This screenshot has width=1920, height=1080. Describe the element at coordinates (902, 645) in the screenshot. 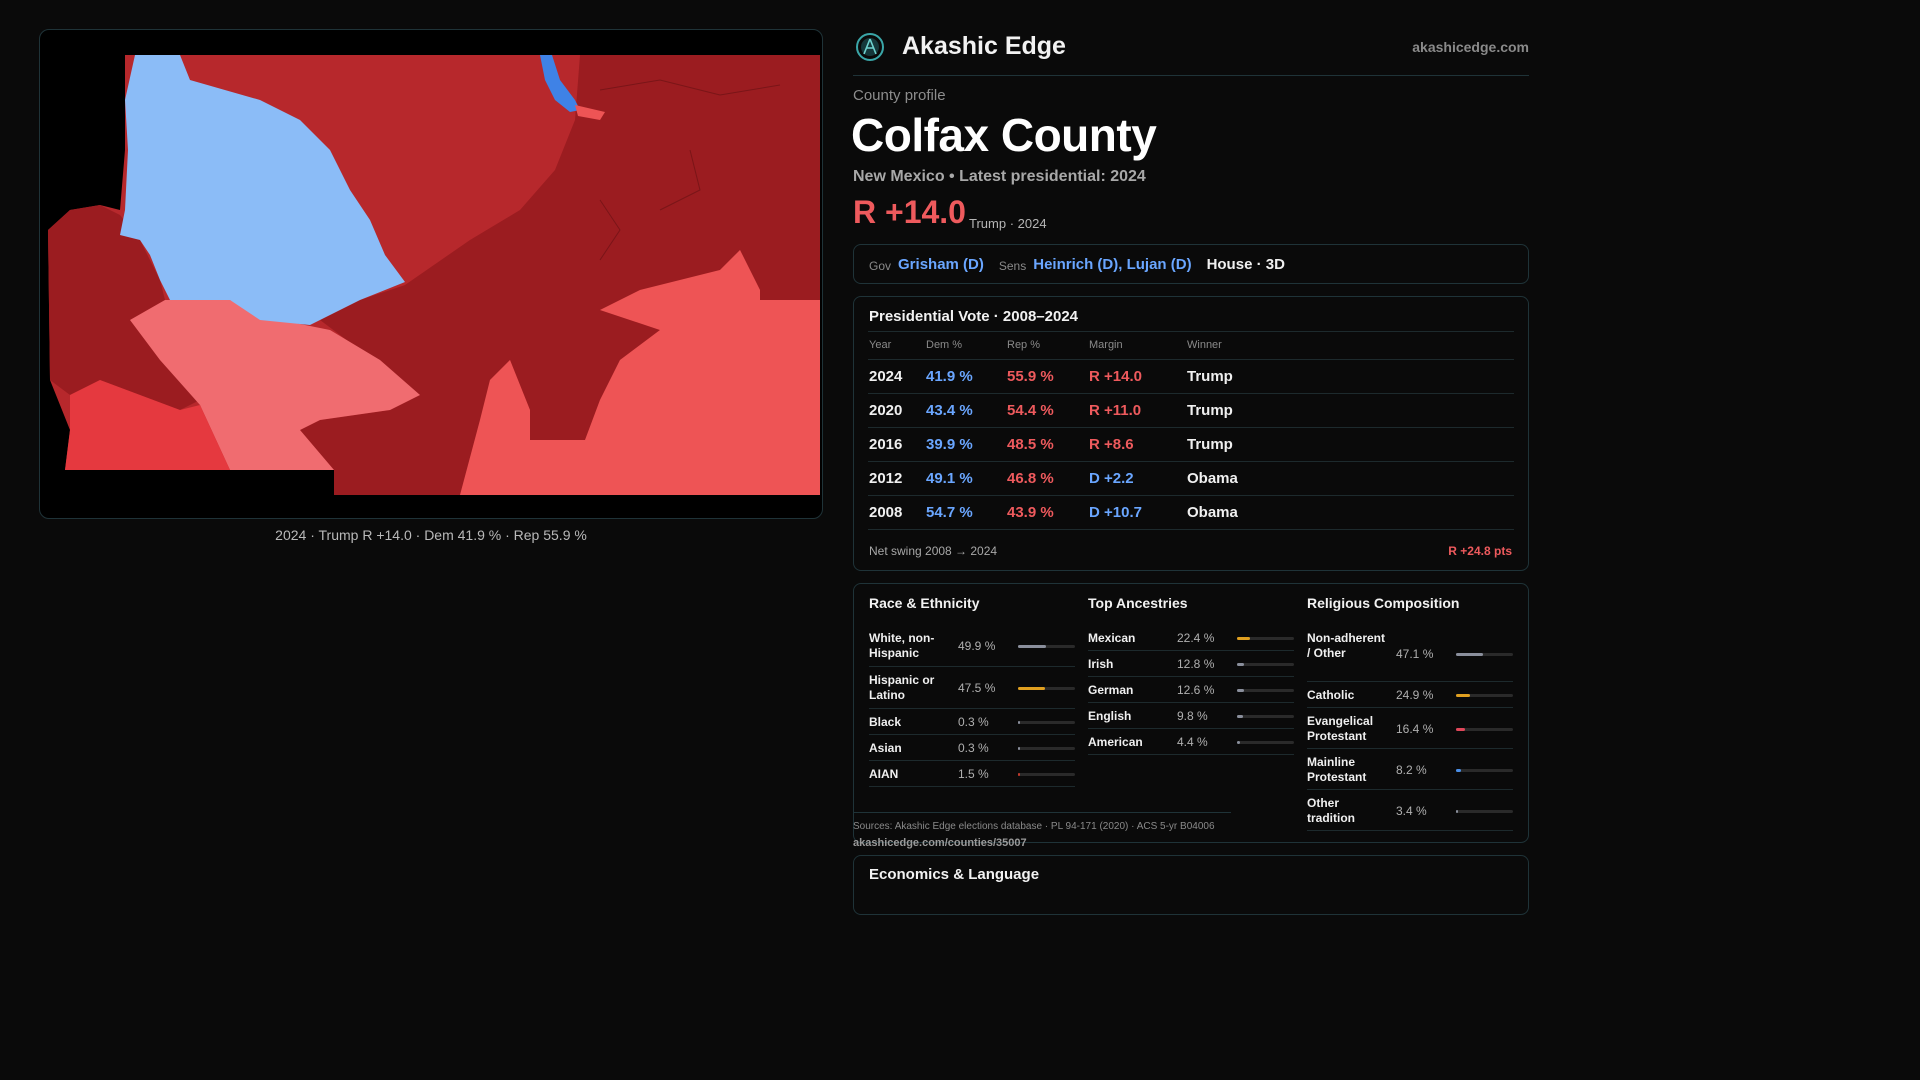

I see `item-label: White, non-Hispanic` at that location.